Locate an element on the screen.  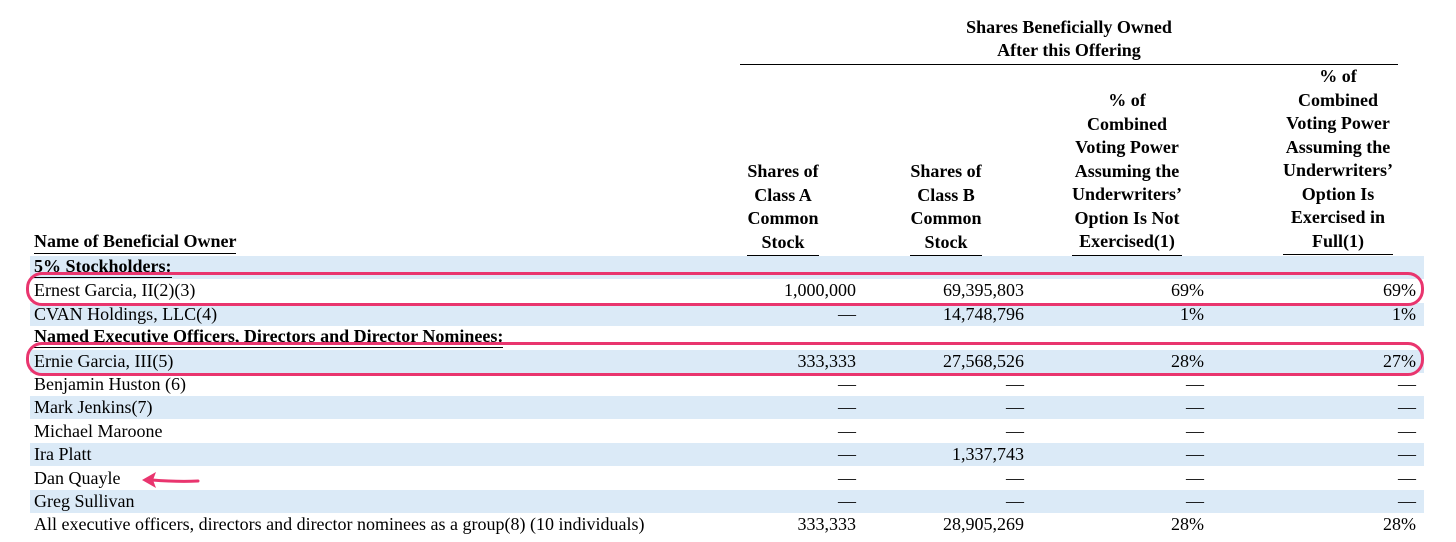
class-b-shares: 14,748,796 is located at coordinates (983, 313).